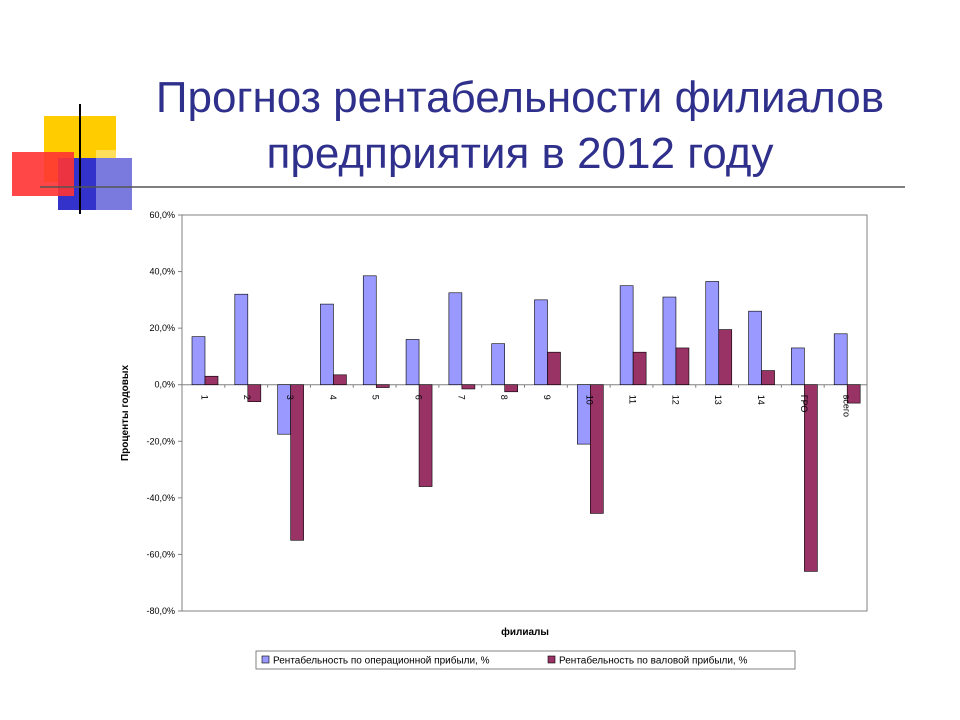 This screenshot has height=720, width=960. What do you see at coordinates (247, 397) in the screenshot?
I see `x-tick-label: 2` at bounding box center [247, 397].